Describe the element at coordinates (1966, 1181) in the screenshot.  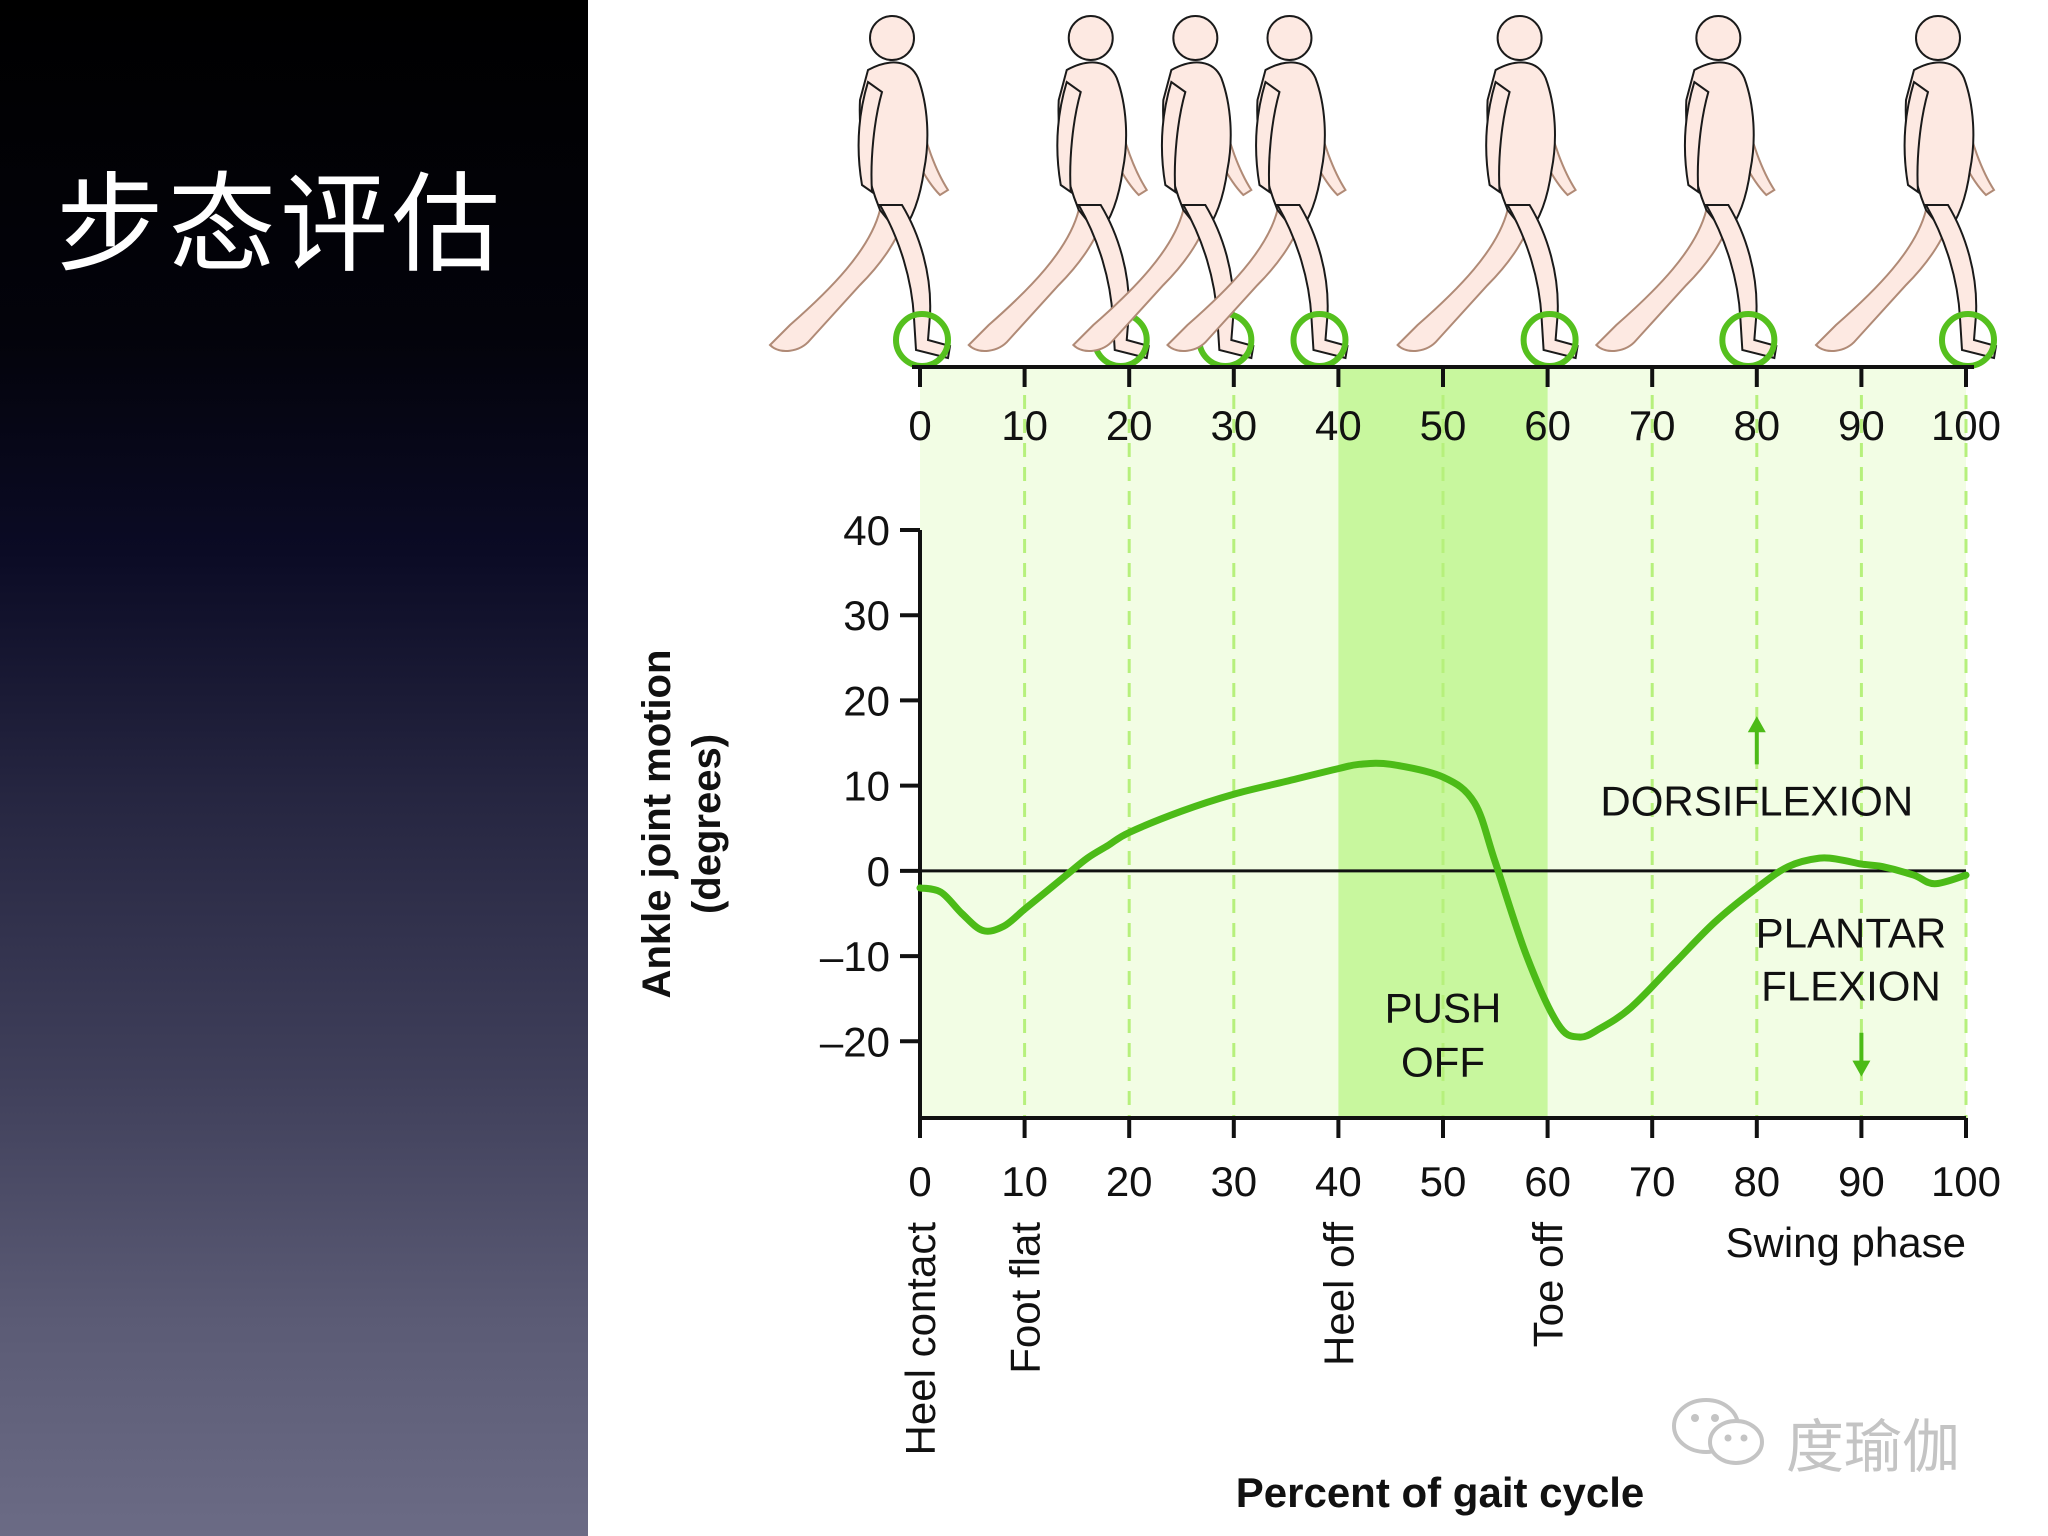
I see `x-tick-label: 100` at that location.